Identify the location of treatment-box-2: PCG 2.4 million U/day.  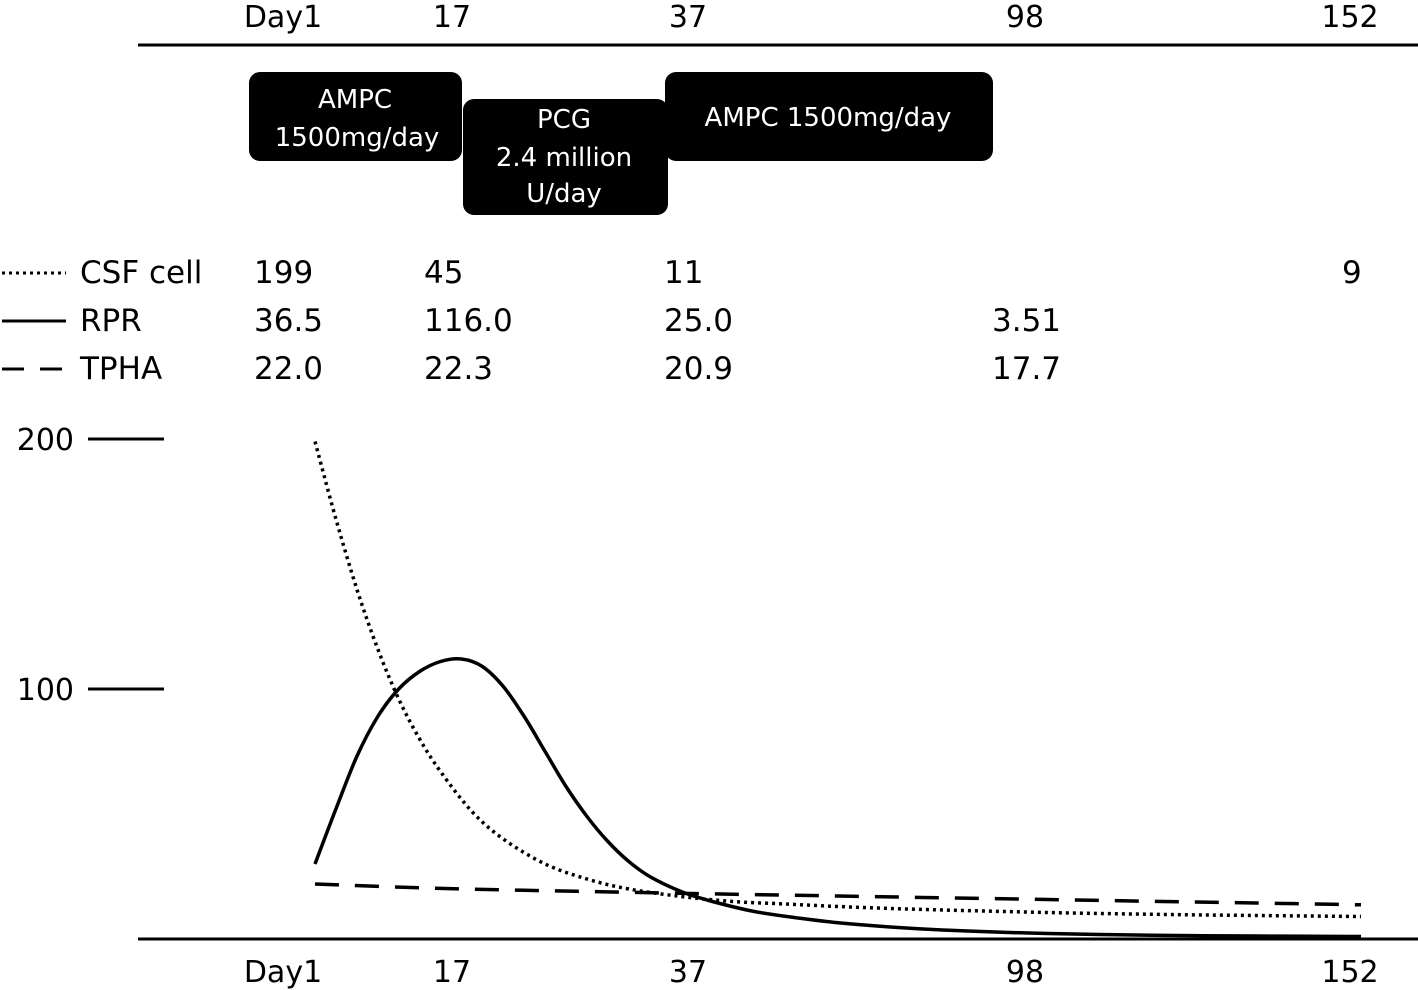
(565, 157).